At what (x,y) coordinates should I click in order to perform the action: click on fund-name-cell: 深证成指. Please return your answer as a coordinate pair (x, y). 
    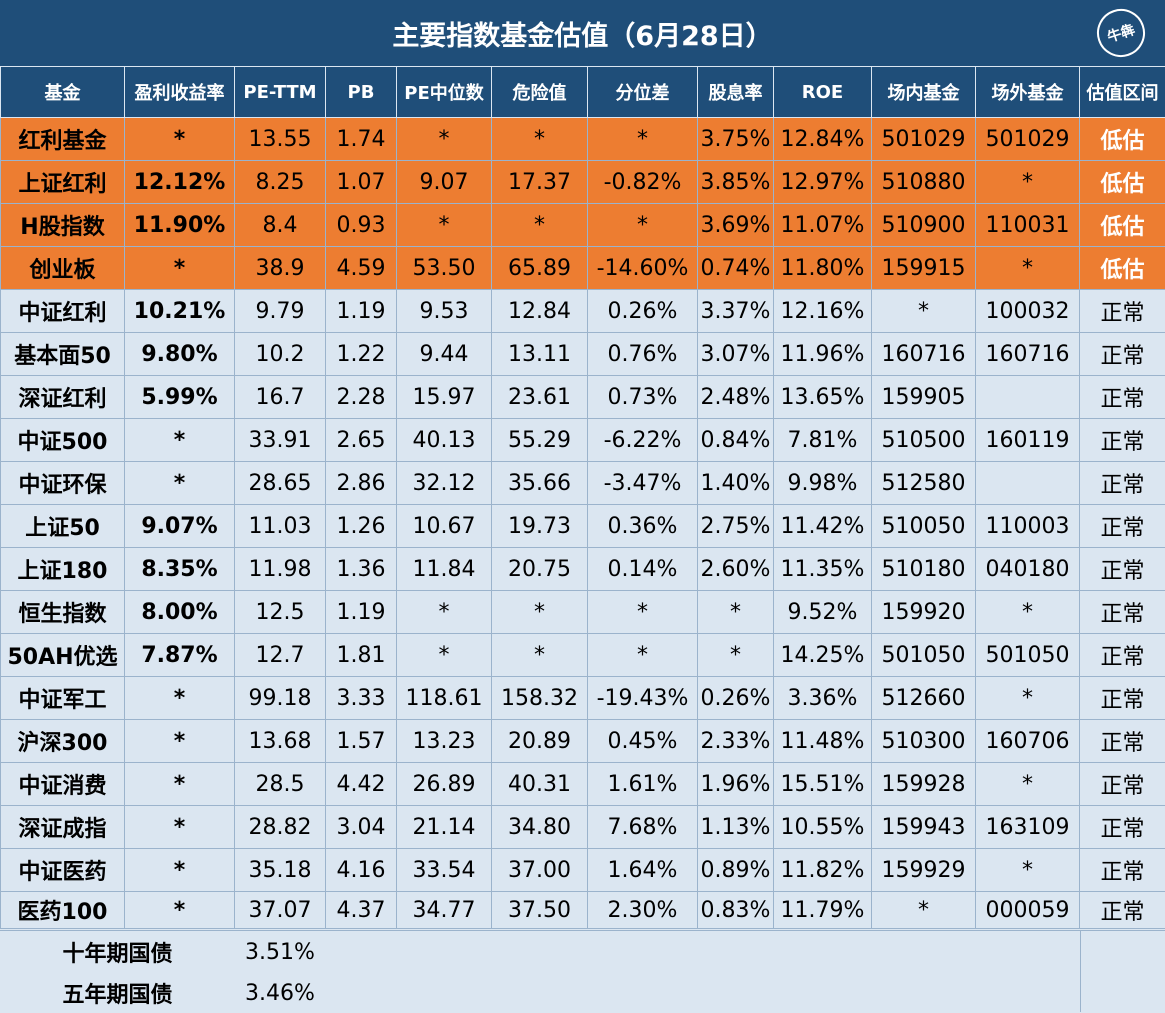
    Looking at the image, I should click on (63, 827).